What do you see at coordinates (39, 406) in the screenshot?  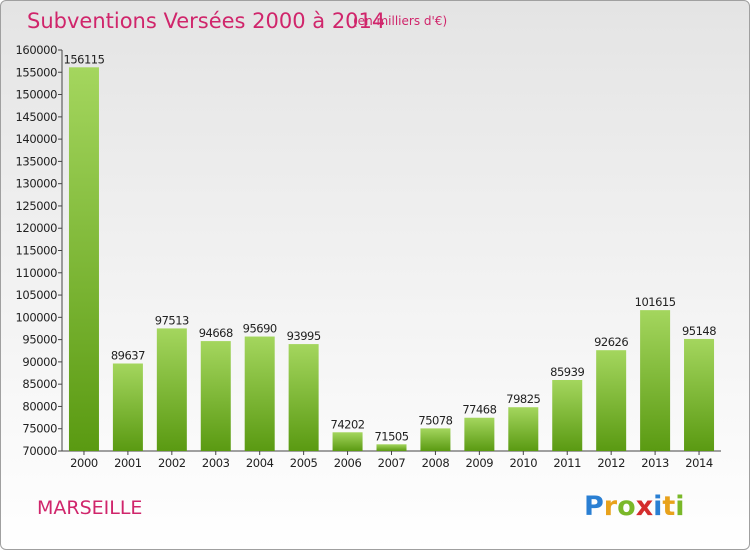 I see `y-tick-label: 80000` at bounding box center [39, 406].